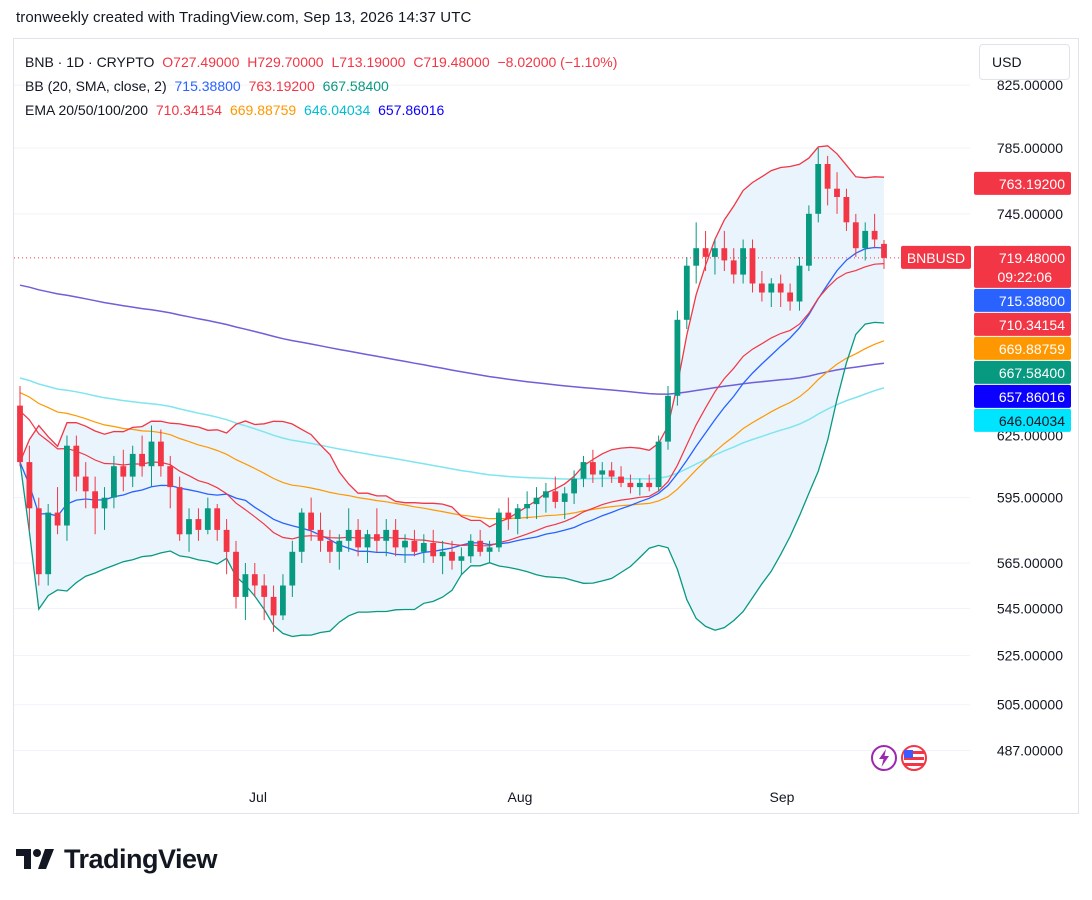 This screenshot has width=1092, height=900. I want to click on ema100-line, so click(452, 428).